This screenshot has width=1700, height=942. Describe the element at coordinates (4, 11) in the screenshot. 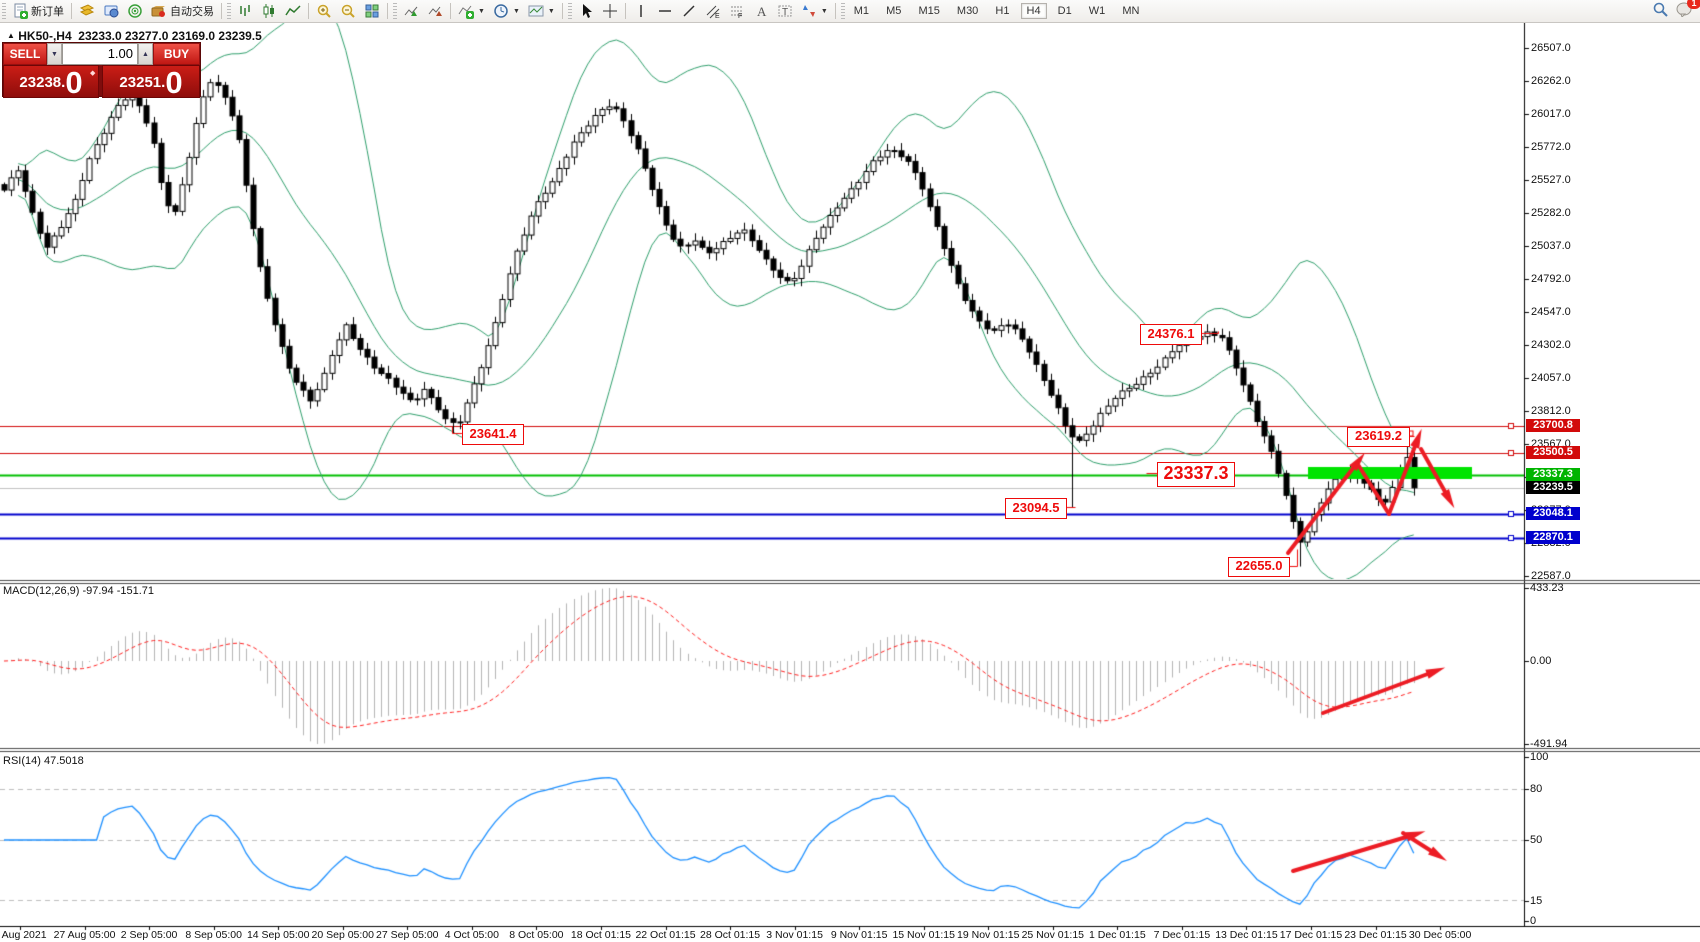

I see `toolbar-grip` at that location.